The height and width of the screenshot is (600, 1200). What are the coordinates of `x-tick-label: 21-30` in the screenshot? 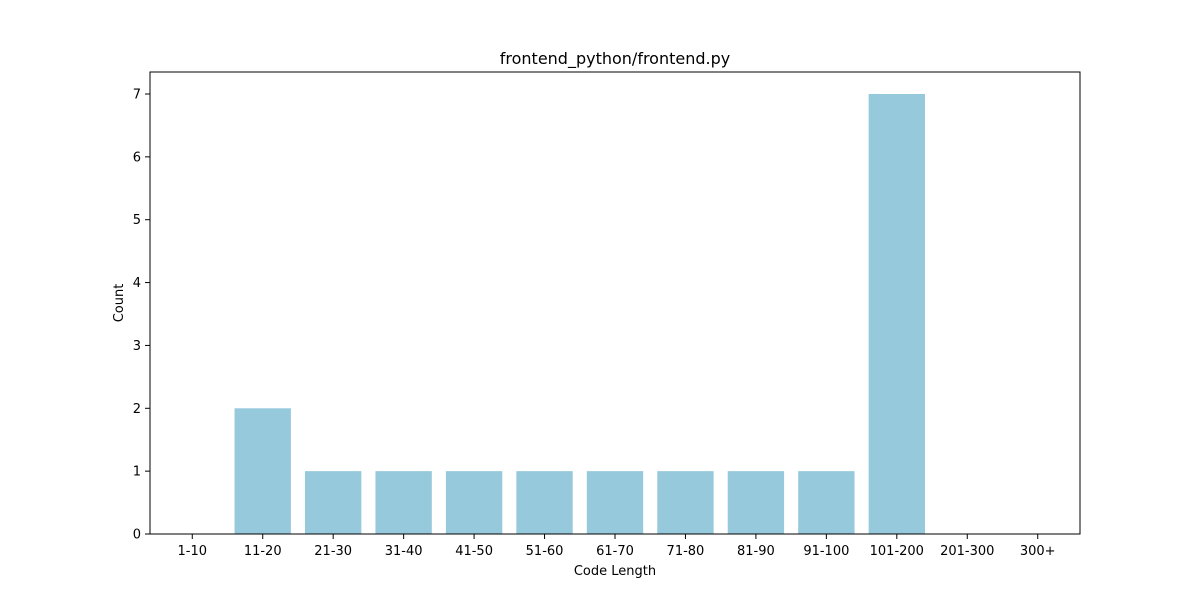 It's located at (333, 551).